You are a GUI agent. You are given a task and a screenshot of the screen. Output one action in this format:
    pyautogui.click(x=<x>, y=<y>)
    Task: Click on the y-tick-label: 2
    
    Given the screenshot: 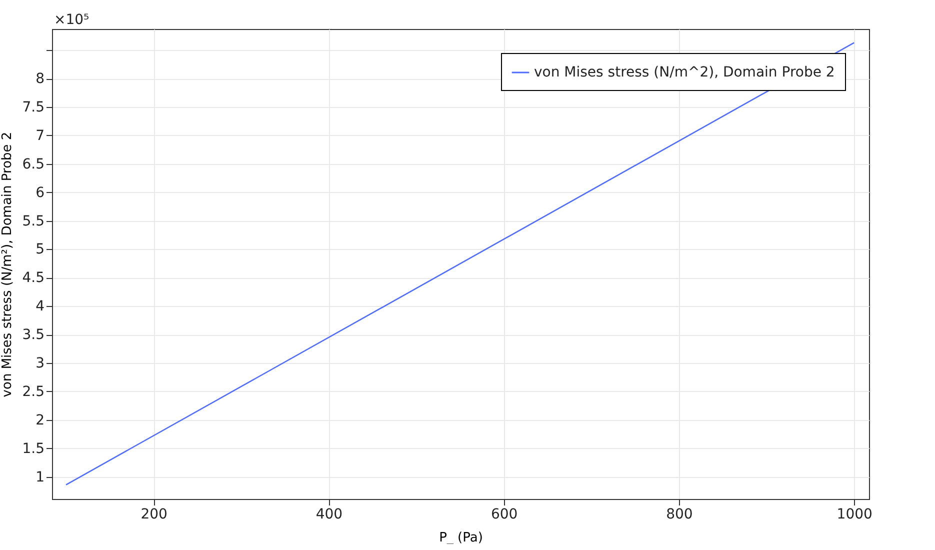 What is the action you would take?
    pyautogui.click(x=40, y=420)
    